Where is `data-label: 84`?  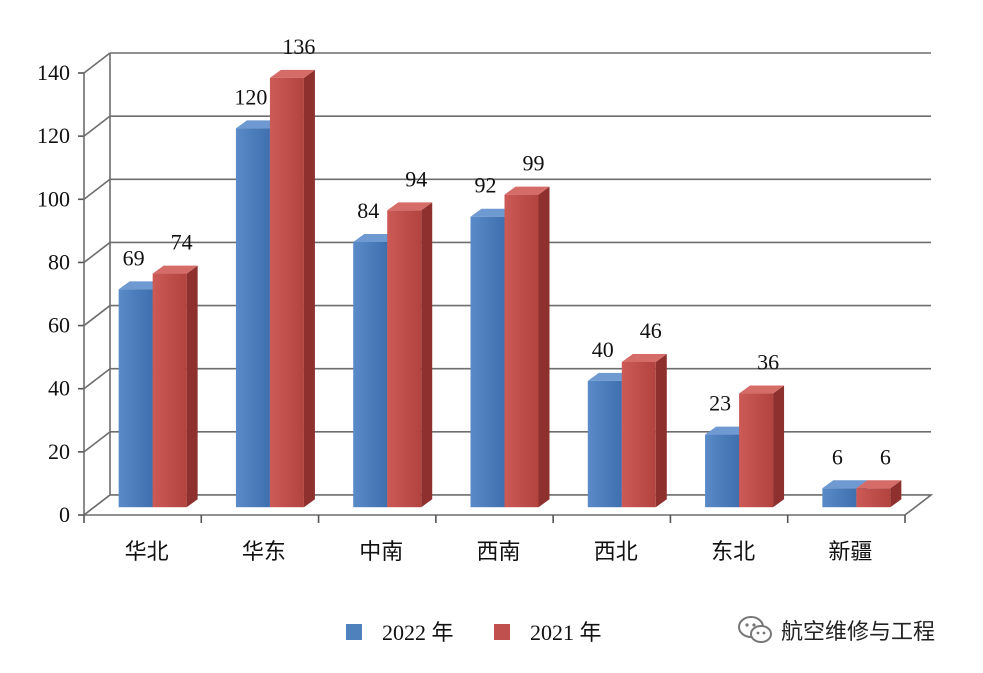 data-label: 84 is located at coordinates (368, 210).